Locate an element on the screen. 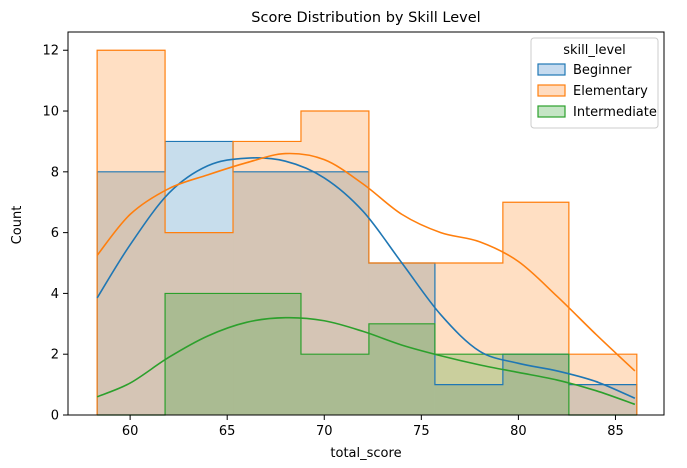 The width and height of the screenshot is (687, 468). y-tick-label: 8 is located at coordinates (55, 172).